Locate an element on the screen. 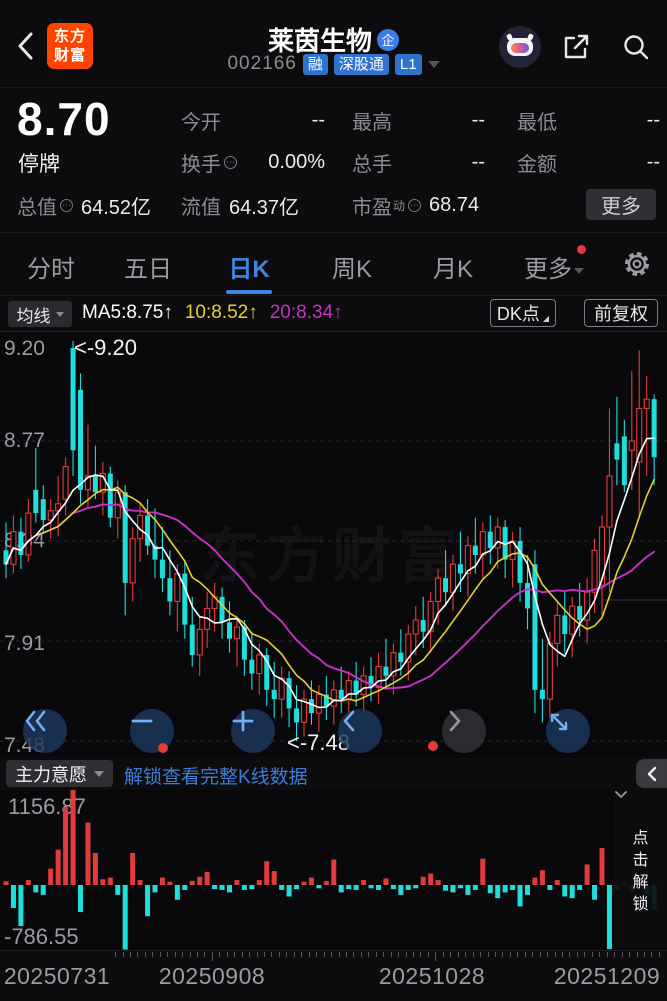 The width and height of the screenshot is (667, 1001). logo-text-line2: 财富 is located at coordinates (69, 55).